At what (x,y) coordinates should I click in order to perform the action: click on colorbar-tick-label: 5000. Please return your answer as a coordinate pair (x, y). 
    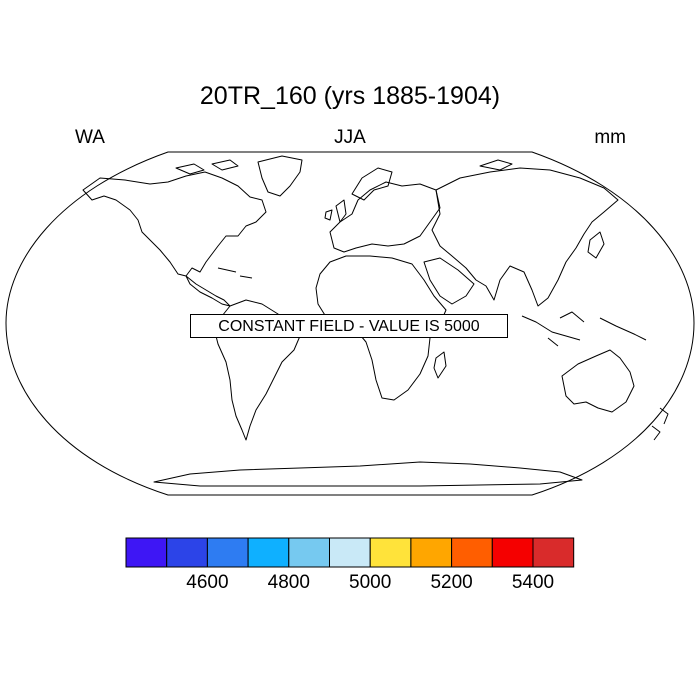
    Looking at the image, I should click on (370, 582).